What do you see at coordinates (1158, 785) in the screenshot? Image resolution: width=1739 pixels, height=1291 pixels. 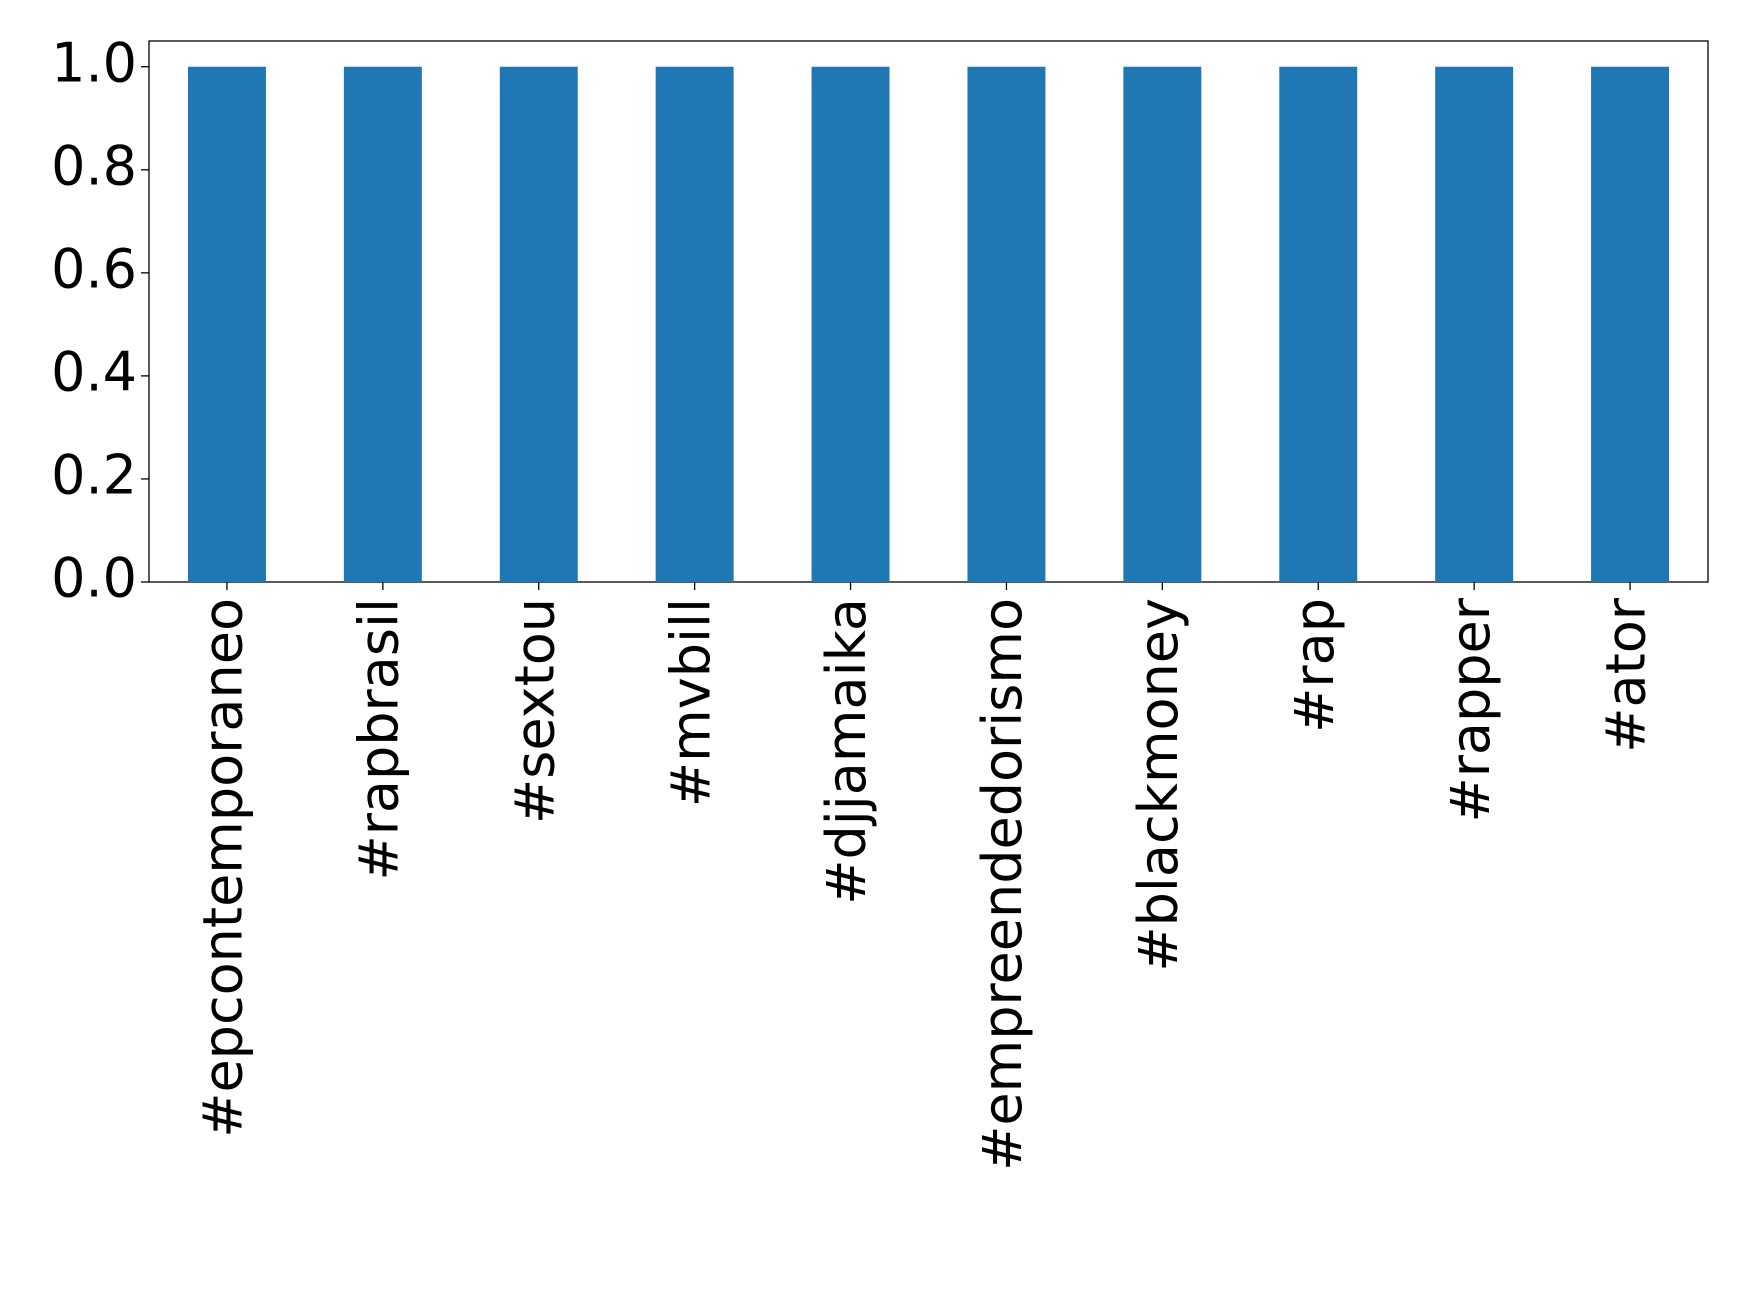 I see `x-tick-label: #blackmoney` at bounding box center [1158, 785].